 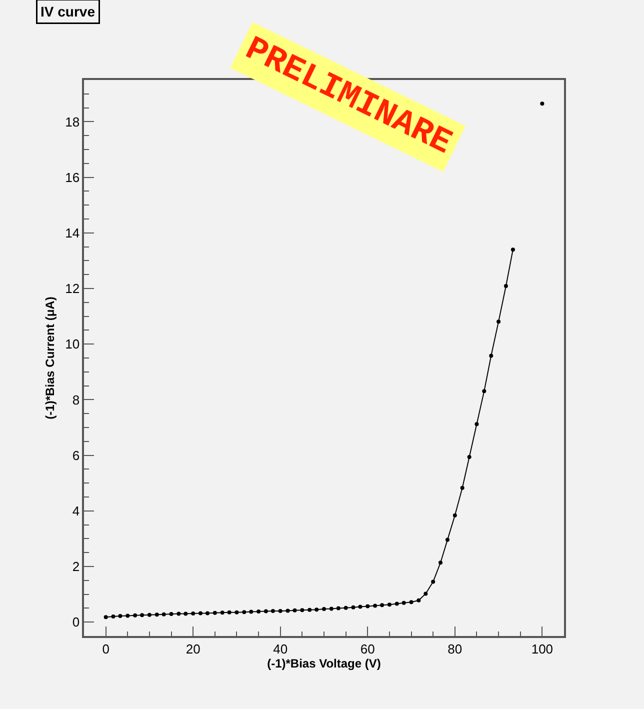 What do you see at coordinates (76, 455) in the screenshot?
I see `y-tick-label: 6` at bounding box center [76, 455].